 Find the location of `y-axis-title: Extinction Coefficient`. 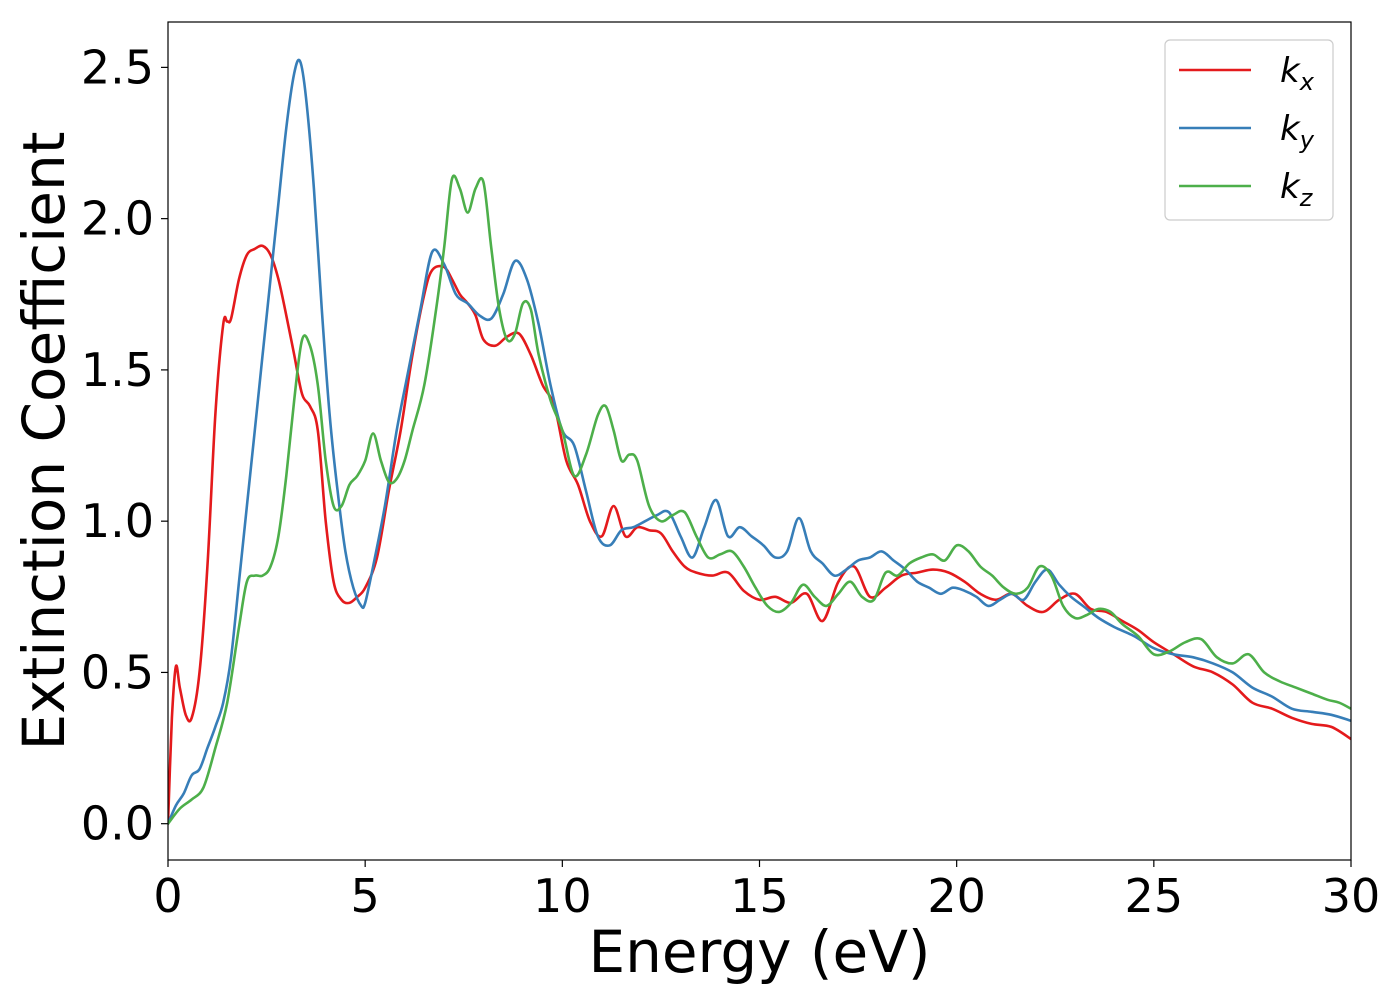

y-axis-title: Extinction Coefficient is located at coordinates (44, 441).